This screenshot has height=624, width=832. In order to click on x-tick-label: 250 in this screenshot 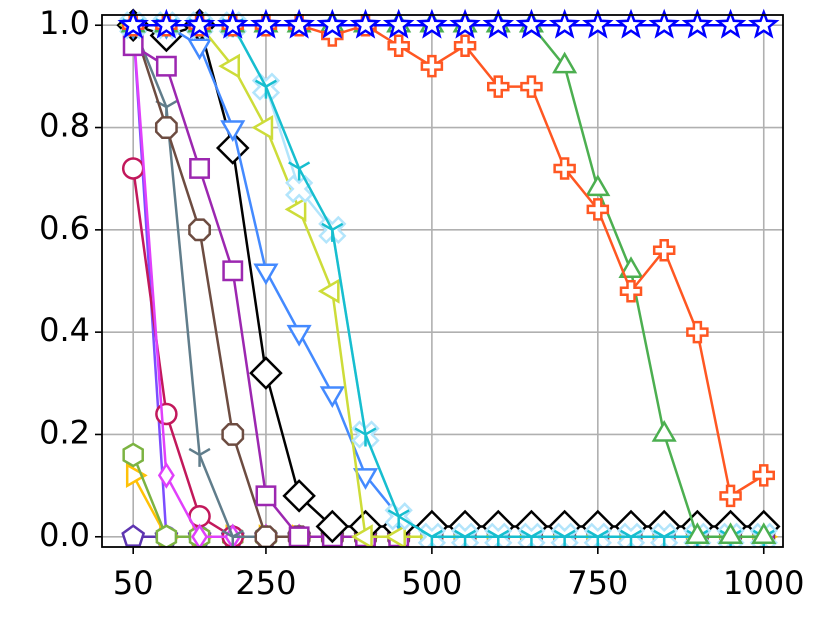, I will do `click(265, 583)`.